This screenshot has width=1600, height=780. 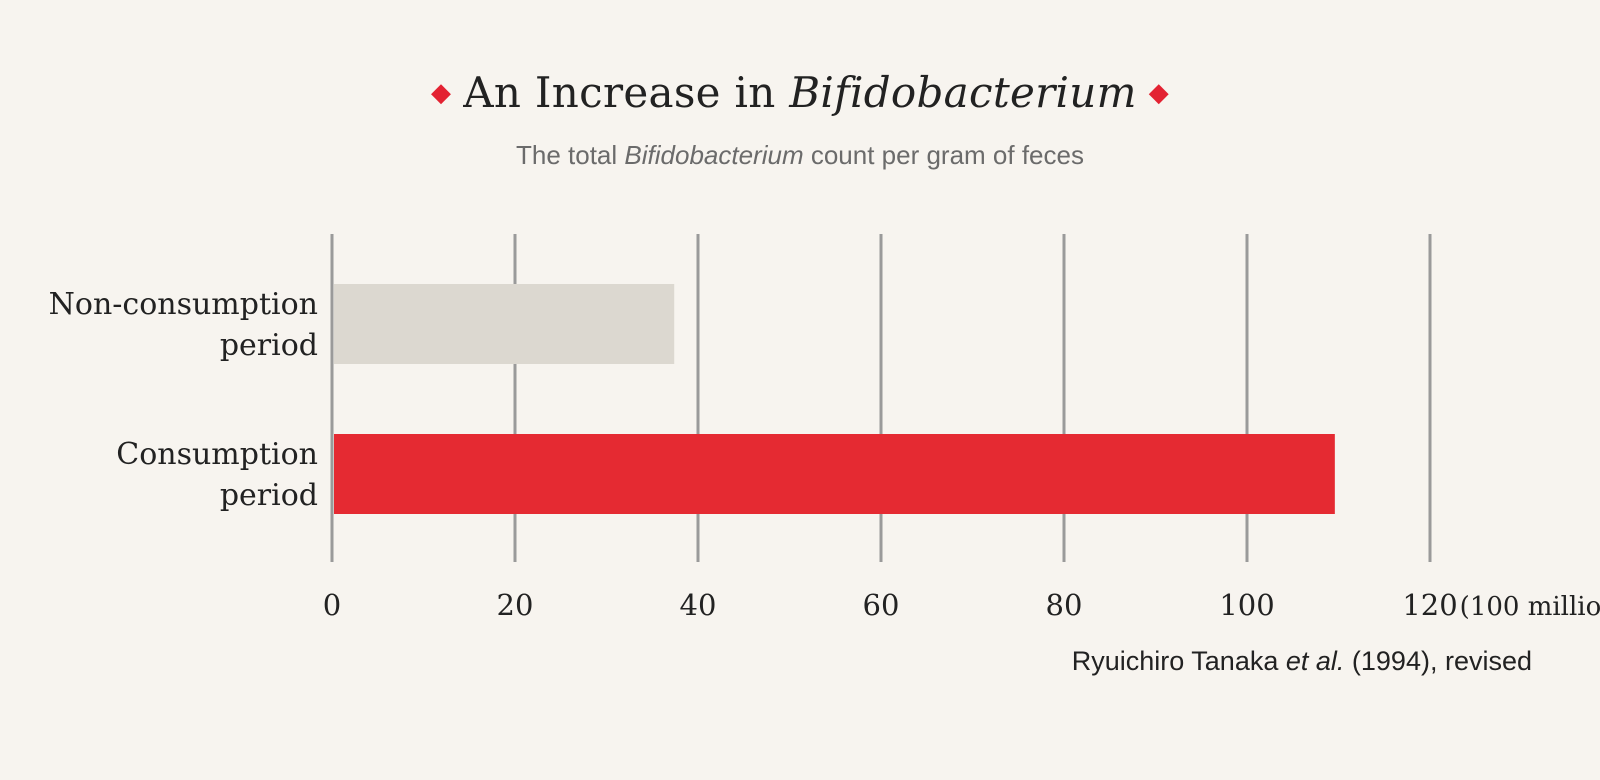 I want to click on category-label-line: Consumption, so click(x=217, y=454).